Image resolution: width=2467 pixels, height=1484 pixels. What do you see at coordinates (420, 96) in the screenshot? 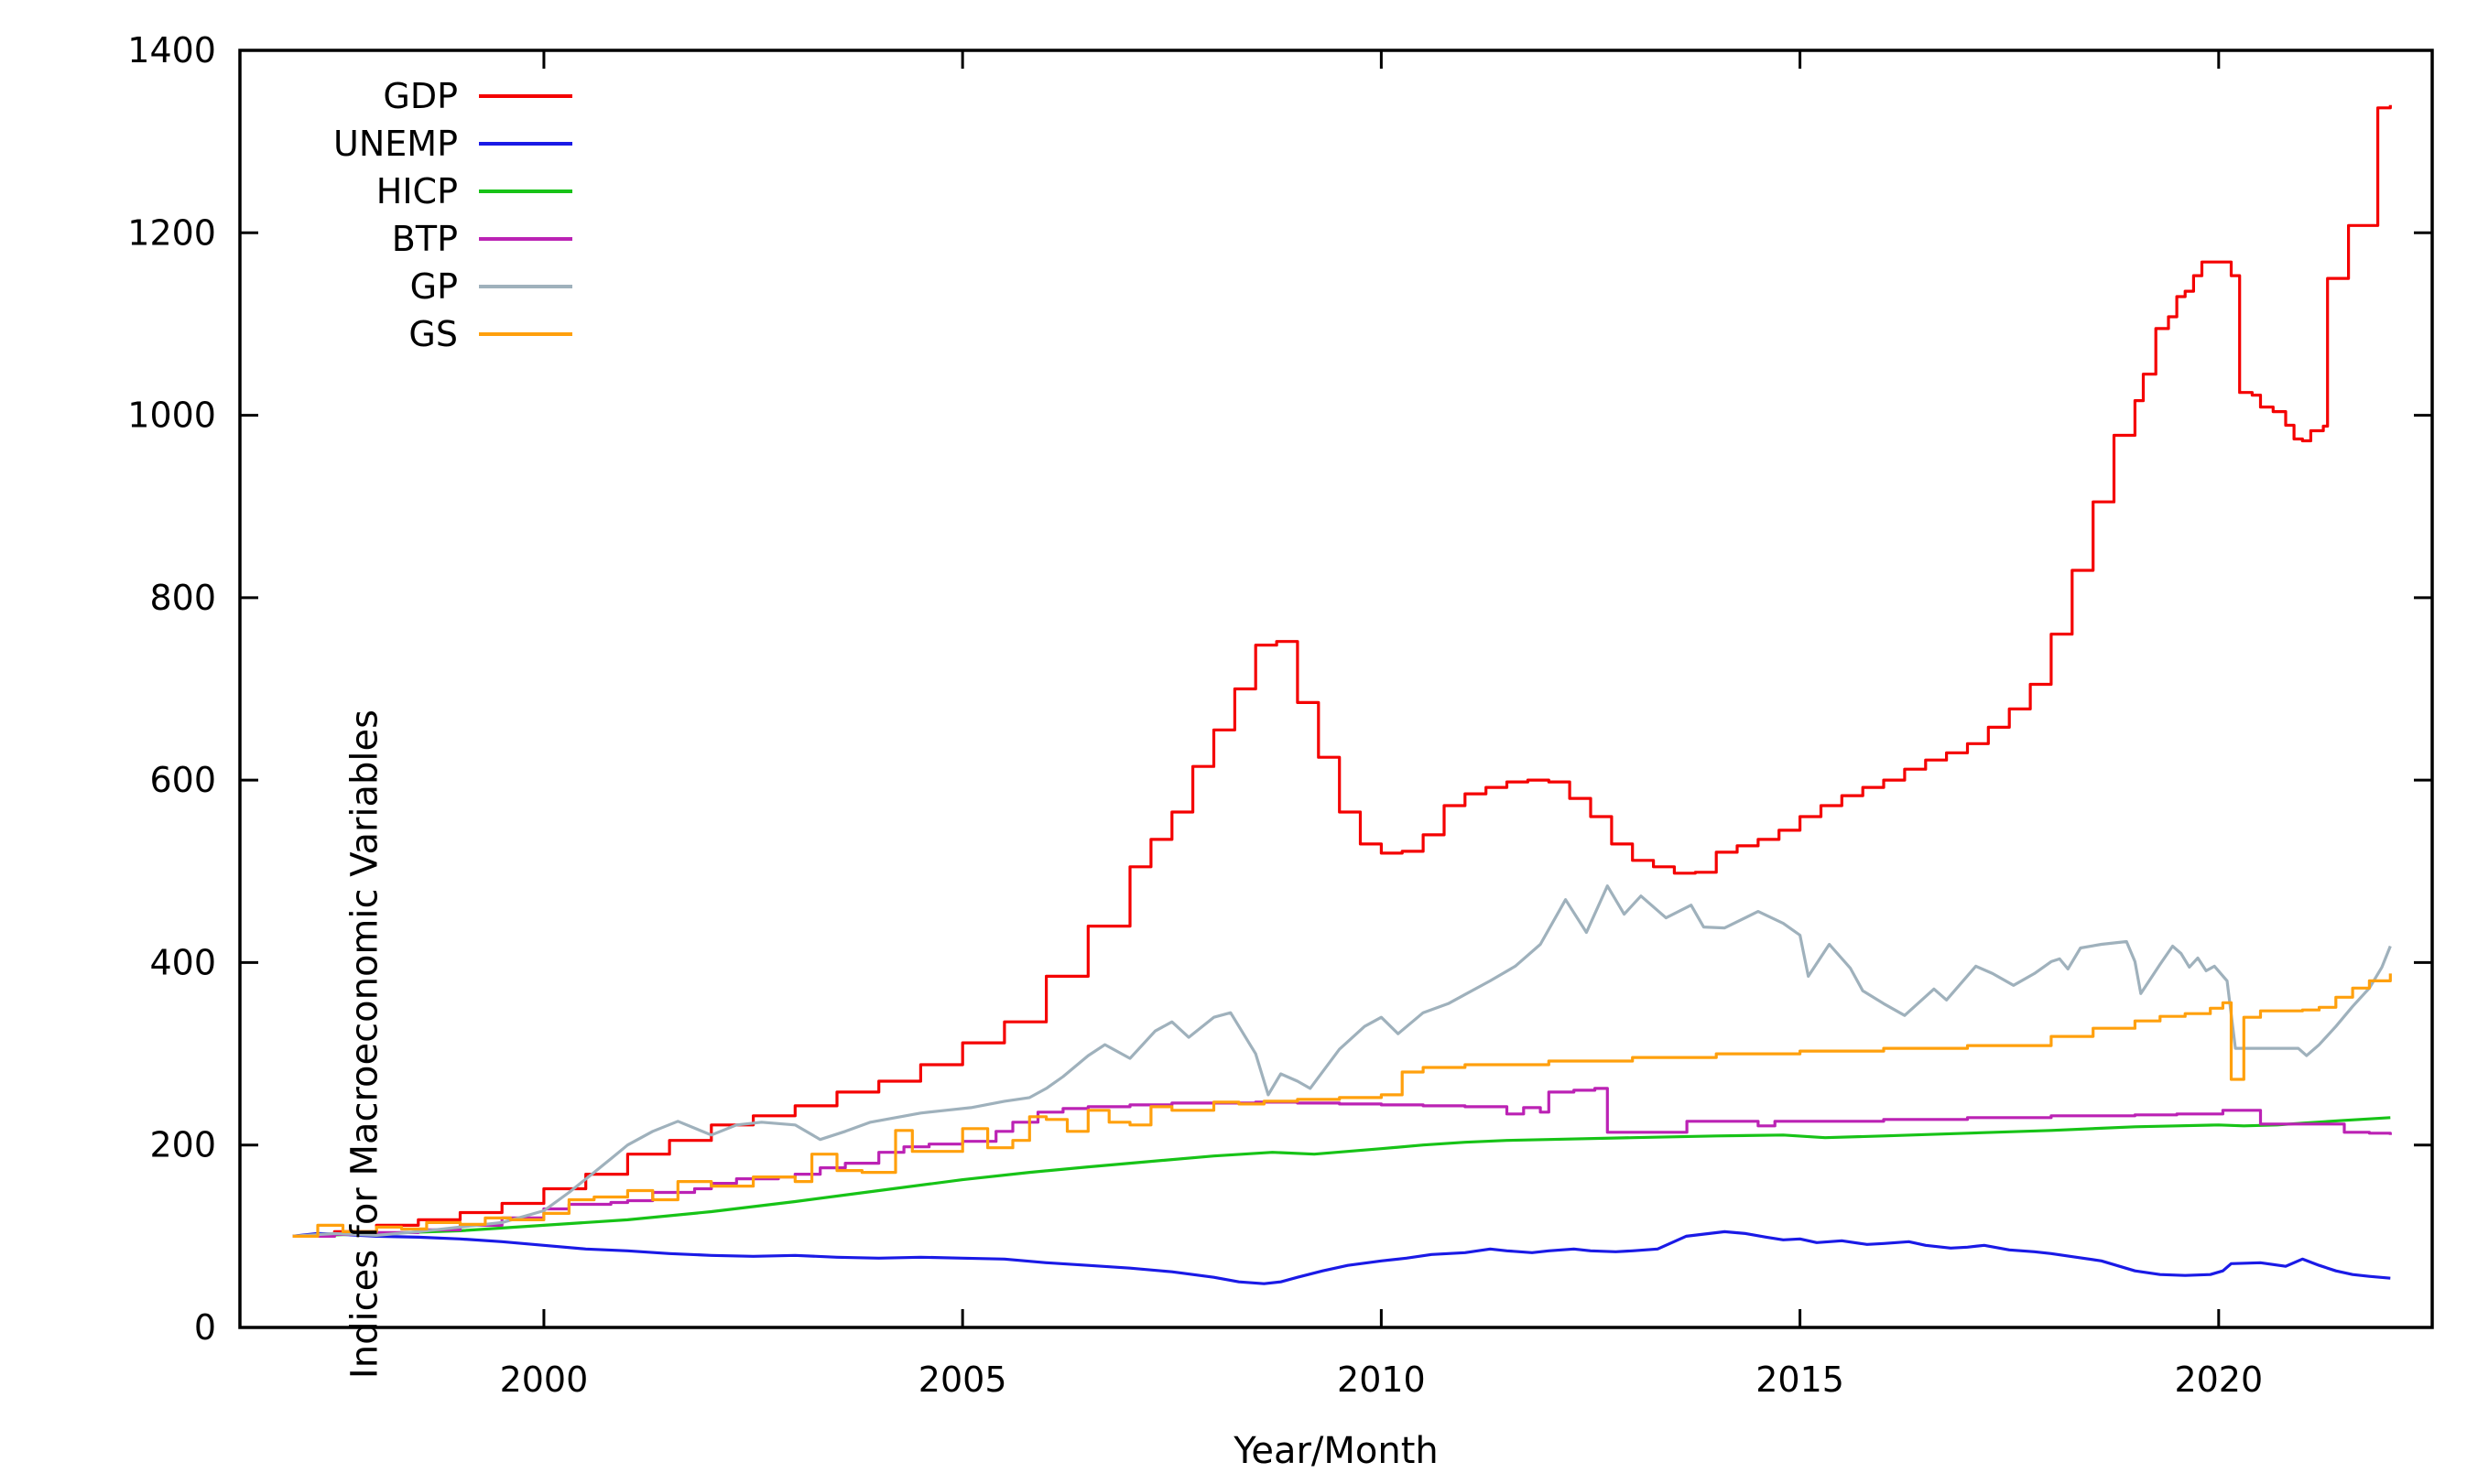
I see `legend-label-gdp: GDP` at bounding box center [420, 96].